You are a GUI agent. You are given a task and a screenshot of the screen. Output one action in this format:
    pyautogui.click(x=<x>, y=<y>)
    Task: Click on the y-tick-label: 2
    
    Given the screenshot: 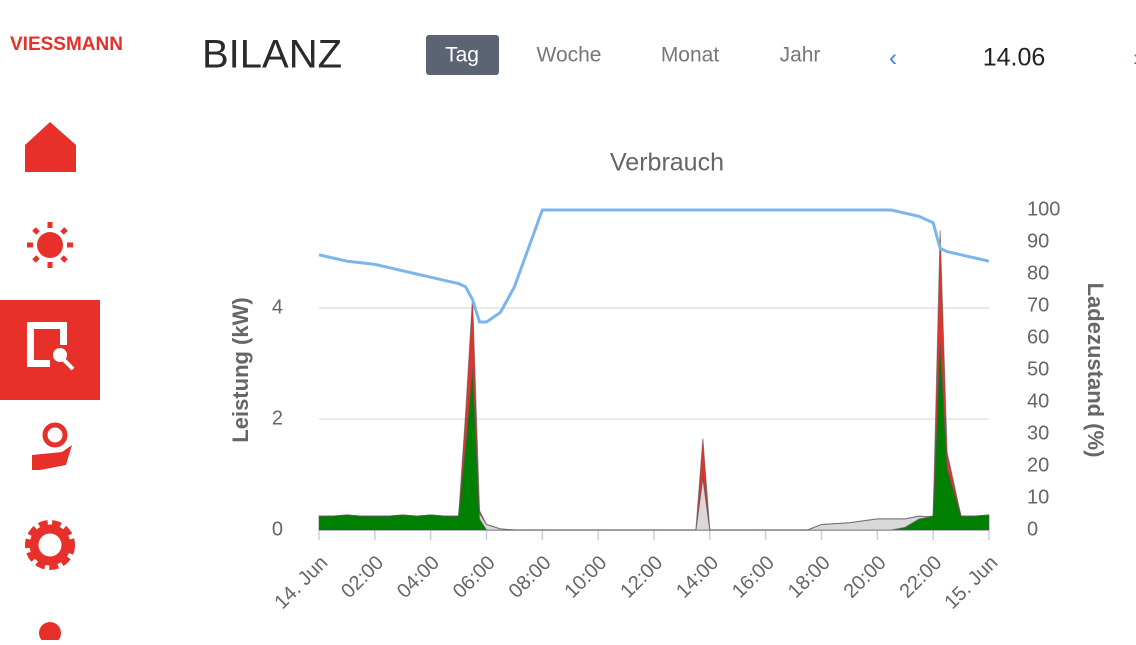 What is the action you would take?
    pyautogui.click(x=277, y=418)
    